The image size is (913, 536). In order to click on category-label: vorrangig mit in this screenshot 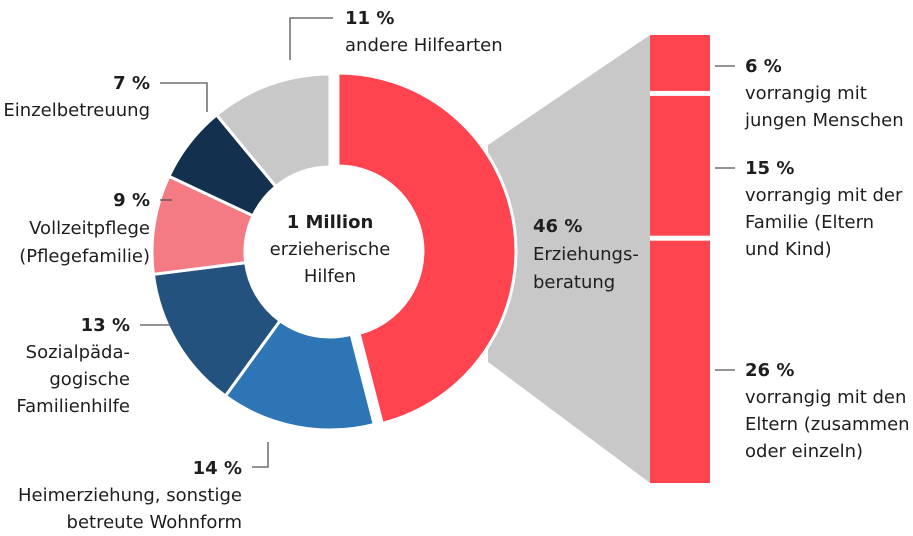, I will do `click(806, 93)`.